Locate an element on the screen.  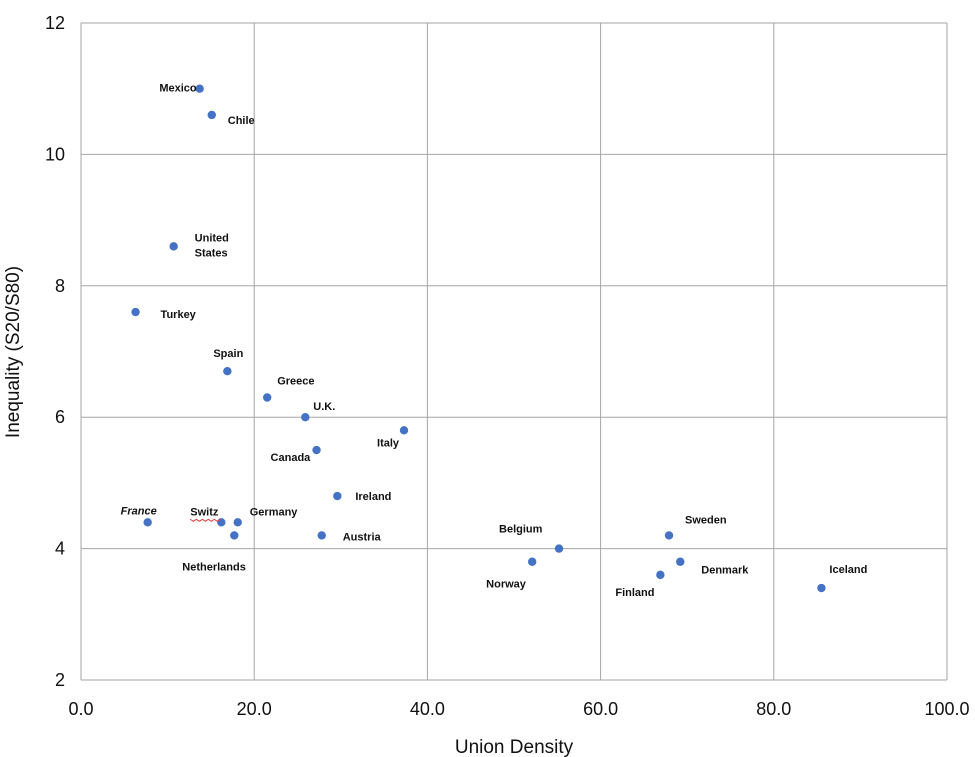
spellcheck-underline is located at coordinates (205, 520).